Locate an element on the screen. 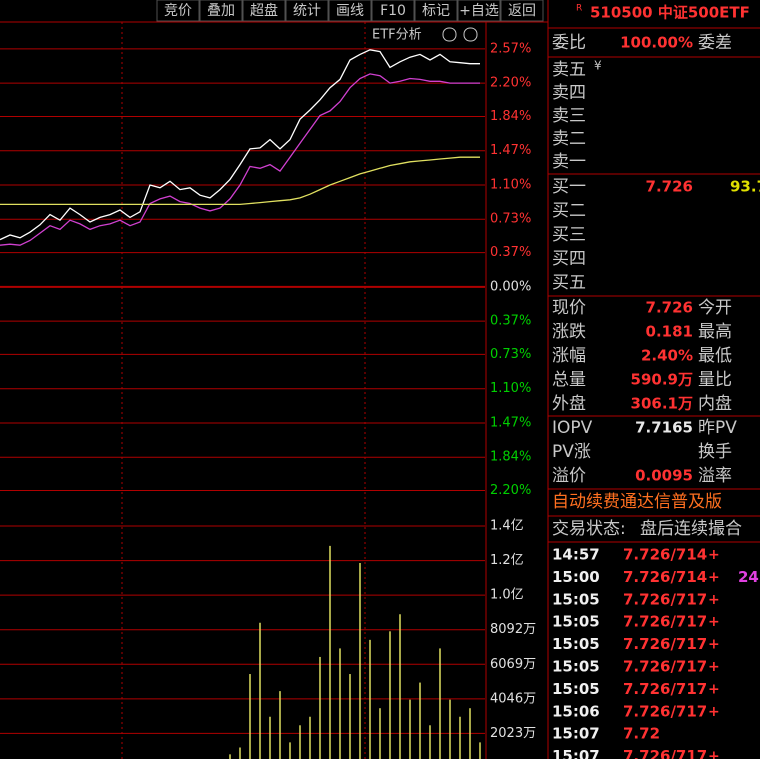 The width and height of the screenshot is (760, 759). row-label: 委差 is located at coordinates (715, 43).